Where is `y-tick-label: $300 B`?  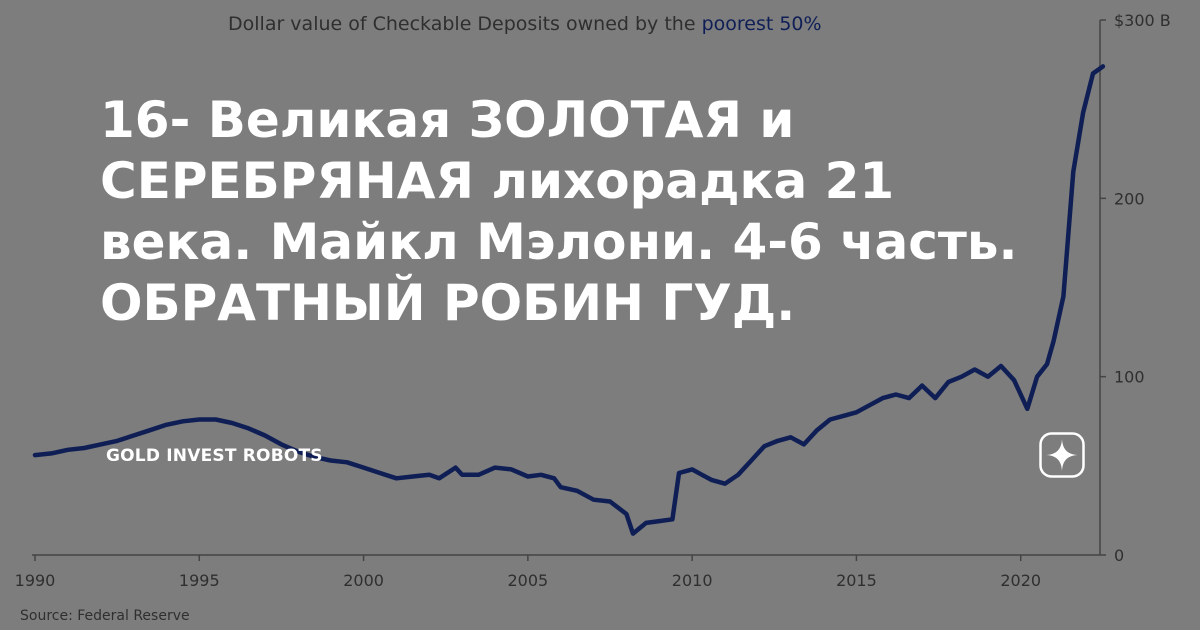 y-tick-label: $300 B is located at coordinates (1142, 20).